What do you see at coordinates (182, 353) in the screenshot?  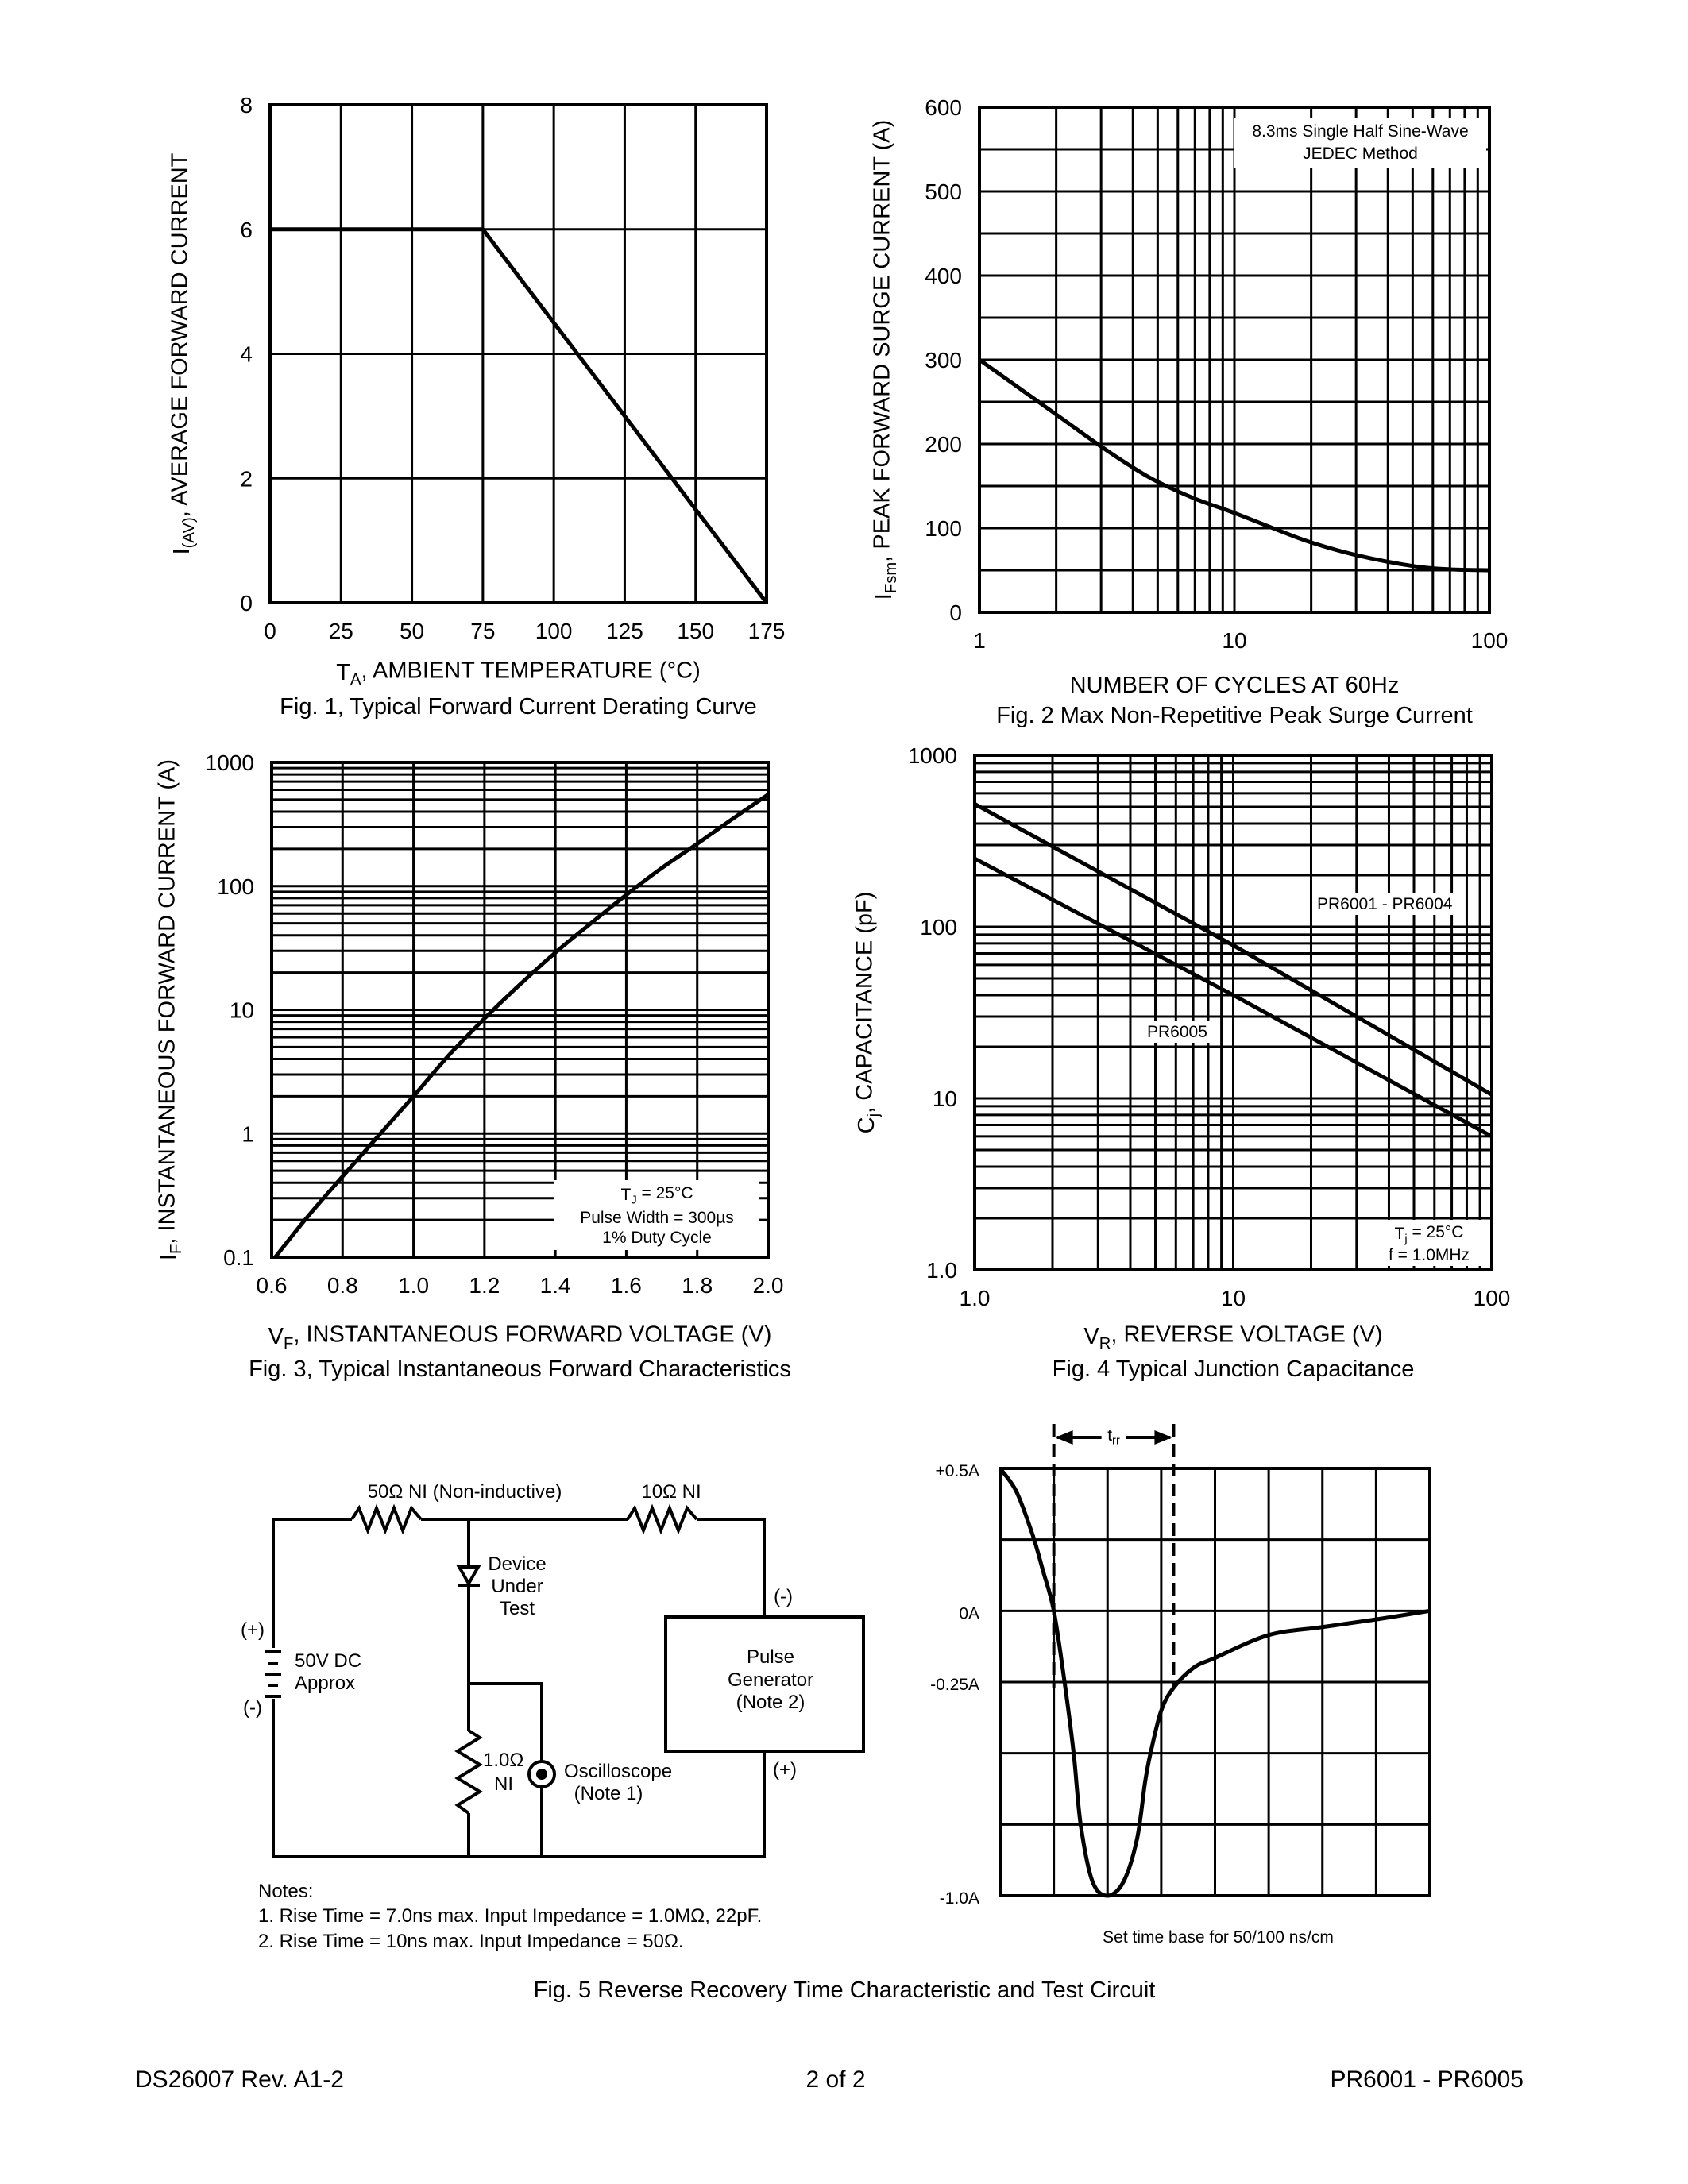 I see `fig1-y-axis-title: I(AV), AVERAGE FORWARD CURRENT` at bounding box center [182, 353].